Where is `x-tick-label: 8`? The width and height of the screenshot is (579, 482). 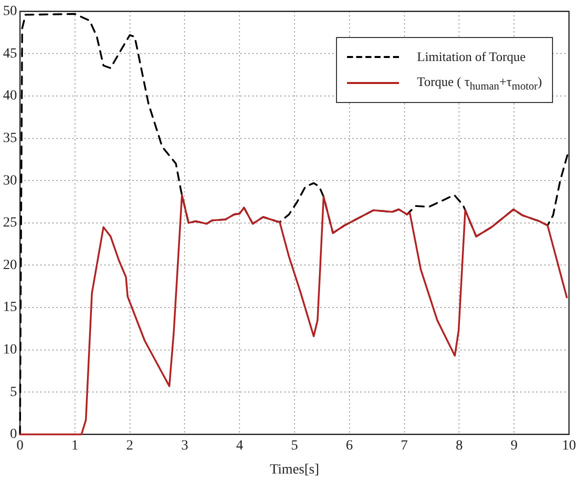 x-tick-label: 8 is located at coordinates (459, 446).